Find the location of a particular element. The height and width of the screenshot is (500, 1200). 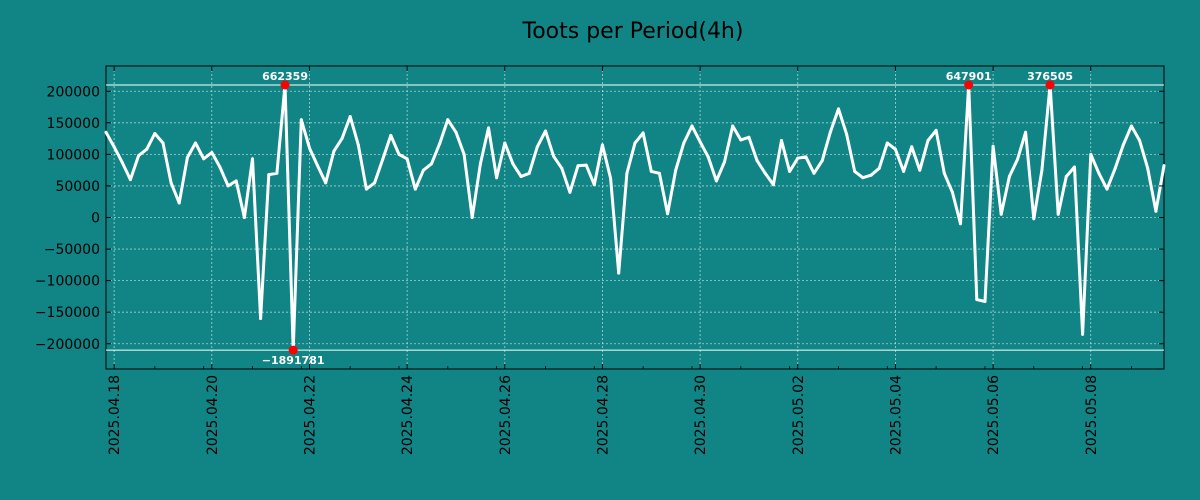

y-tick-label: 150000 is located at coordinates (73, 124).